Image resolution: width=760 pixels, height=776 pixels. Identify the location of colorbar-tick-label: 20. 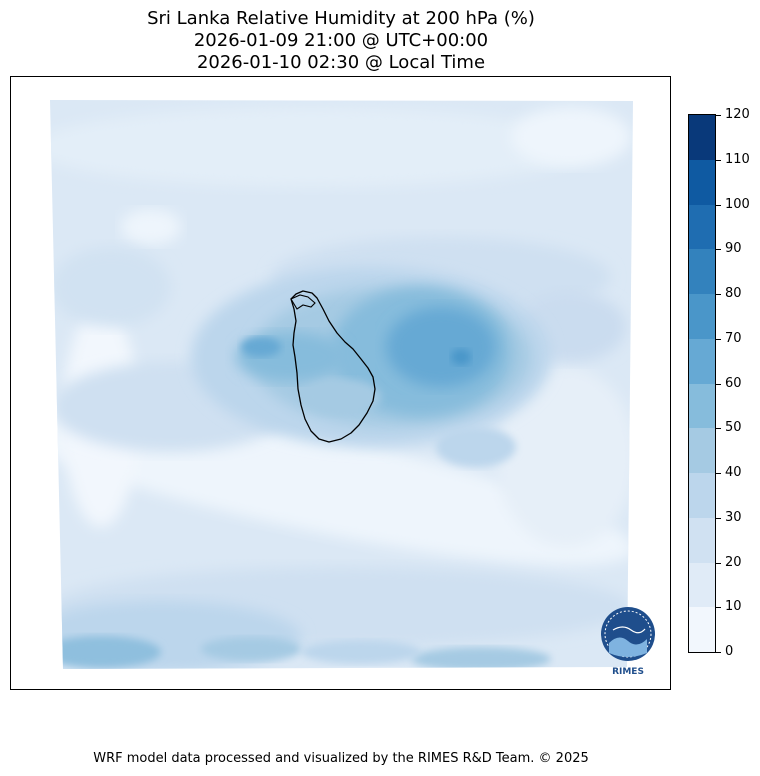
(733, 562).